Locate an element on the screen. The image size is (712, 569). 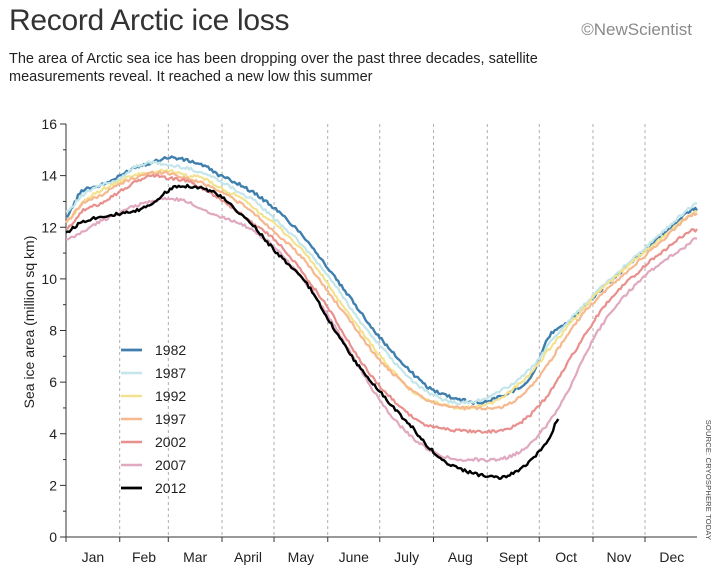
x-tick-label: Dec is located at coordinates (671, 557).